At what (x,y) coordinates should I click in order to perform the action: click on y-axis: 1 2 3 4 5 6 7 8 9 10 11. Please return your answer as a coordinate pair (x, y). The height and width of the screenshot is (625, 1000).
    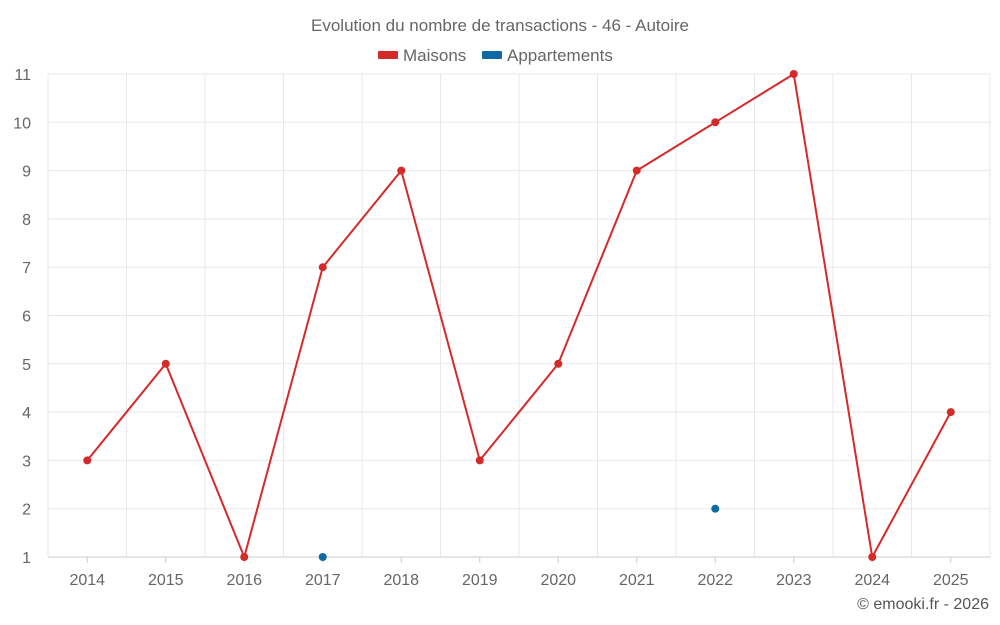
    Looking at the image, I should click on (22, 317).